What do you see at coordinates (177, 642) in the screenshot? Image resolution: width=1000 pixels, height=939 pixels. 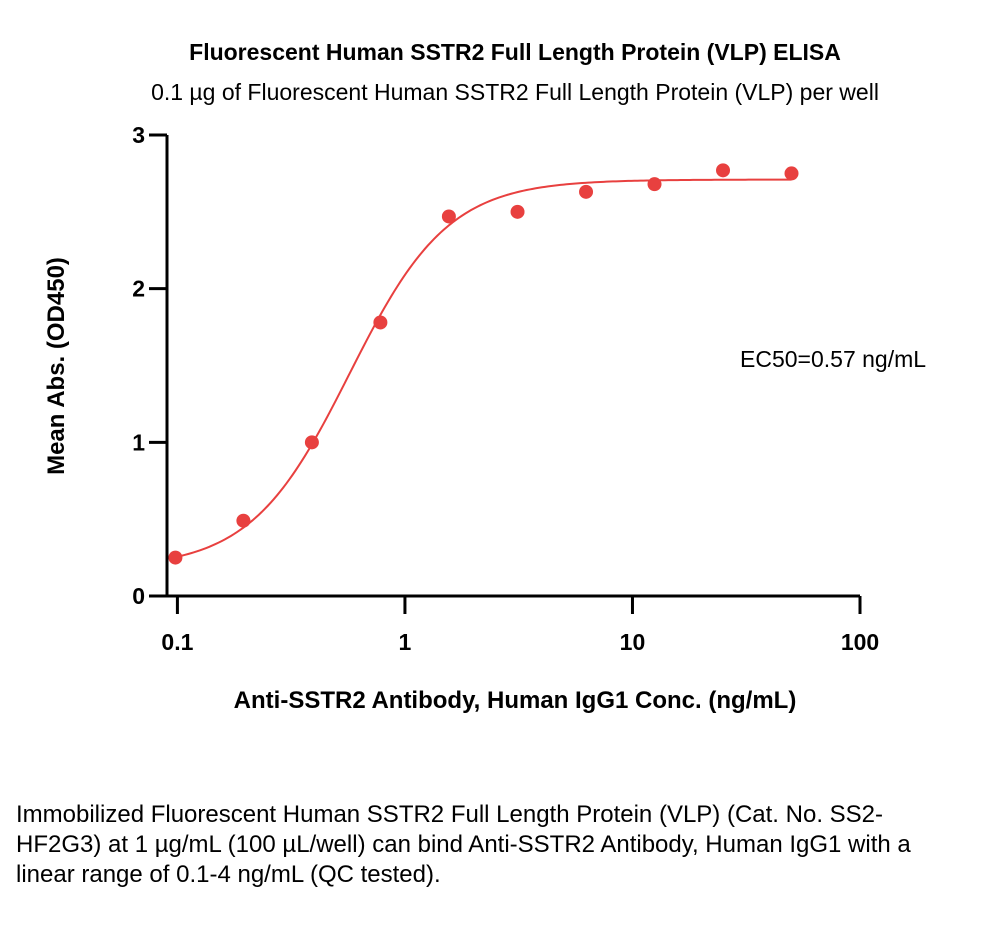 I see `x-tick-label: 0.1` at bounding box center [177, 642].